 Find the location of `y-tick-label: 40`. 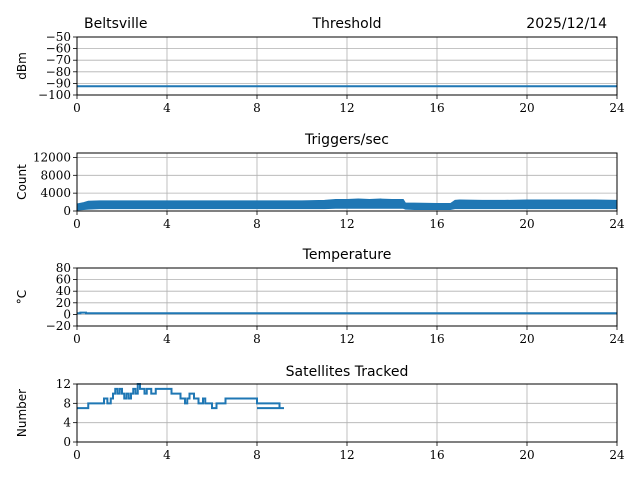

y-tick-label: 40 is located at coordinates (63, 291).